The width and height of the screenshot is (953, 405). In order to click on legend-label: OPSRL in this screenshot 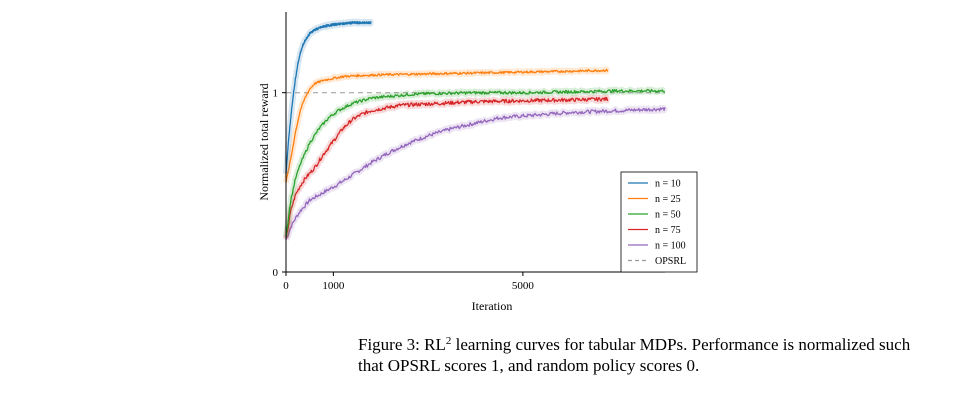, I will do `click(670, 261)`.